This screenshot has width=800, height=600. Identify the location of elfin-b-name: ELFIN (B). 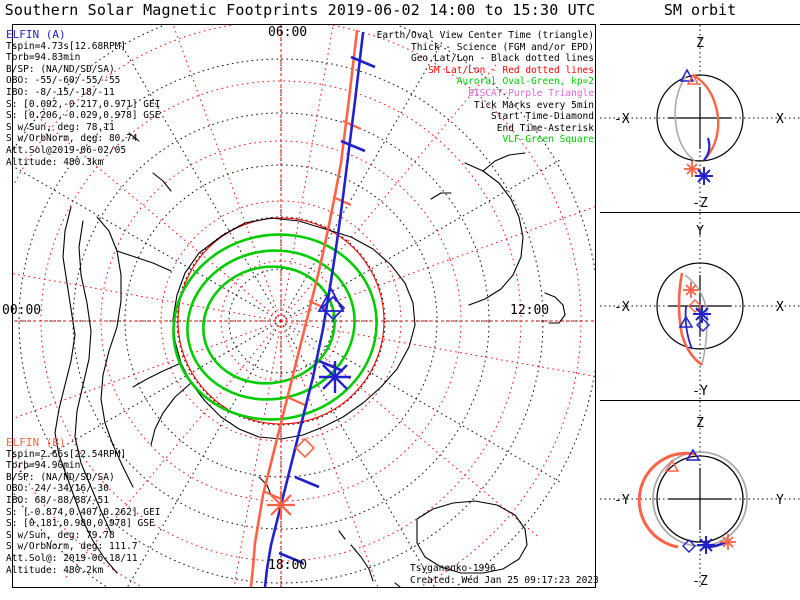
(36, 442).